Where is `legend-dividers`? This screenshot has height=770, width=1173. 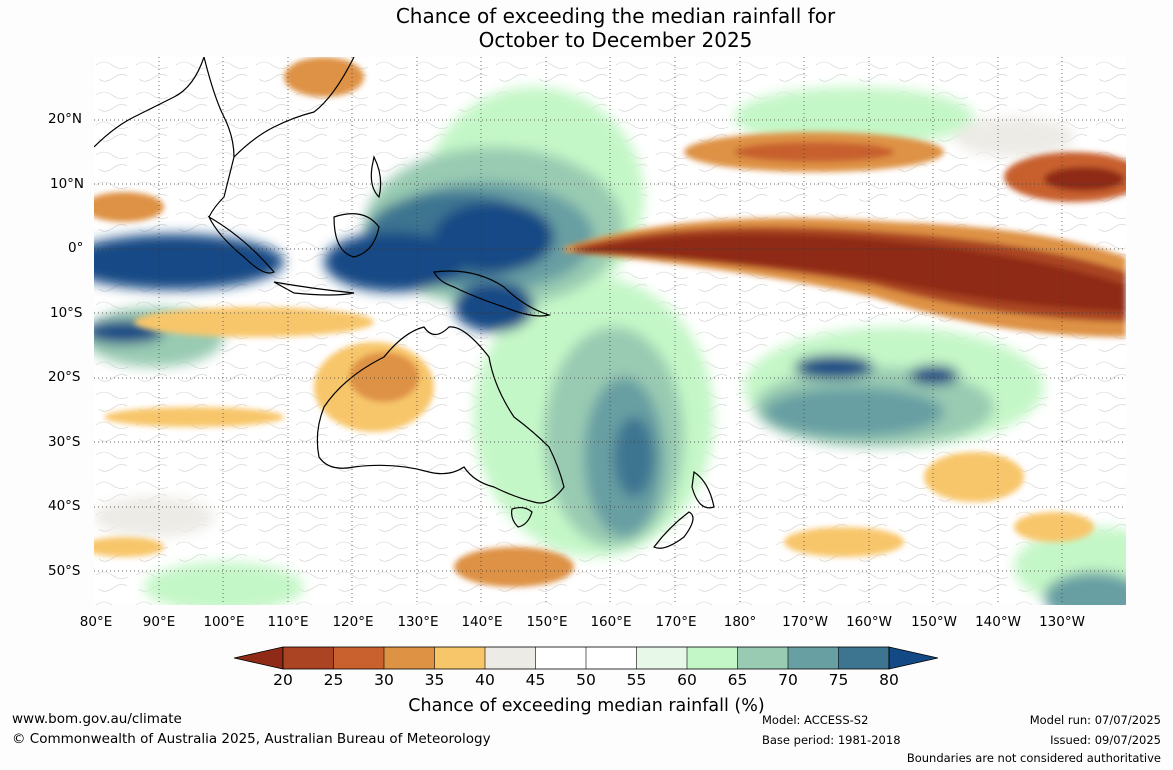 legend-dividers is located at coordinates (586, 658).